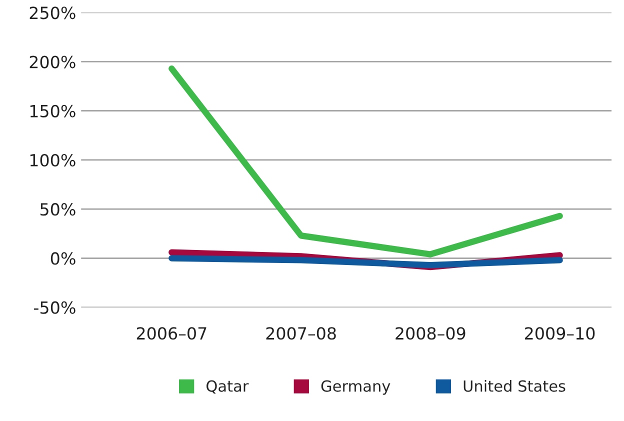 This screenshot has height=421, width=624. I want to click on y-tick-label: 50%, so click(58, 209).